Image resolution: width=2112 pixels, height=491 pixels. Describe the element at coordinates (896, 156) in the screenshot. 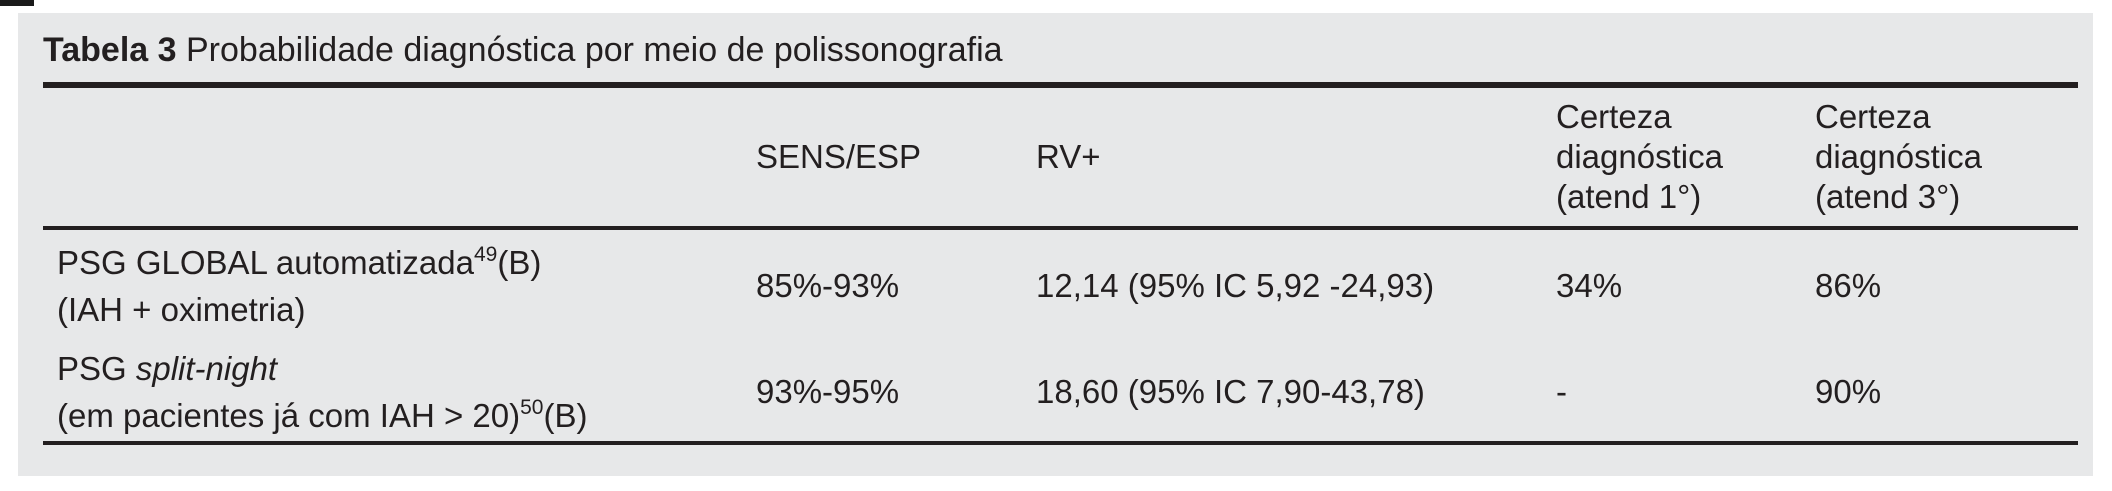

I see `header-sens-esp: SENS/ESP` at that location.